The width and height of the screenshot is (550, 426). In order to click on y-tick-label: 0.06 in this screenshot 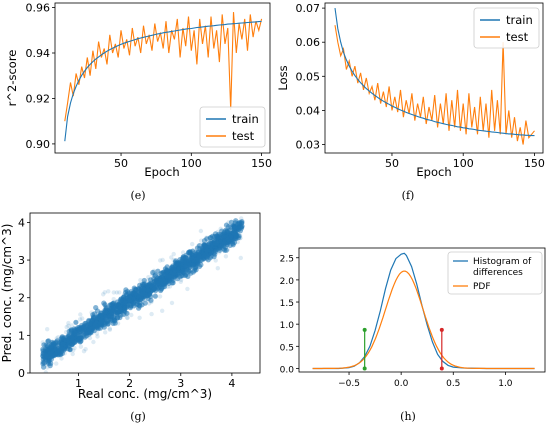, I will do `click(308, 42)`.